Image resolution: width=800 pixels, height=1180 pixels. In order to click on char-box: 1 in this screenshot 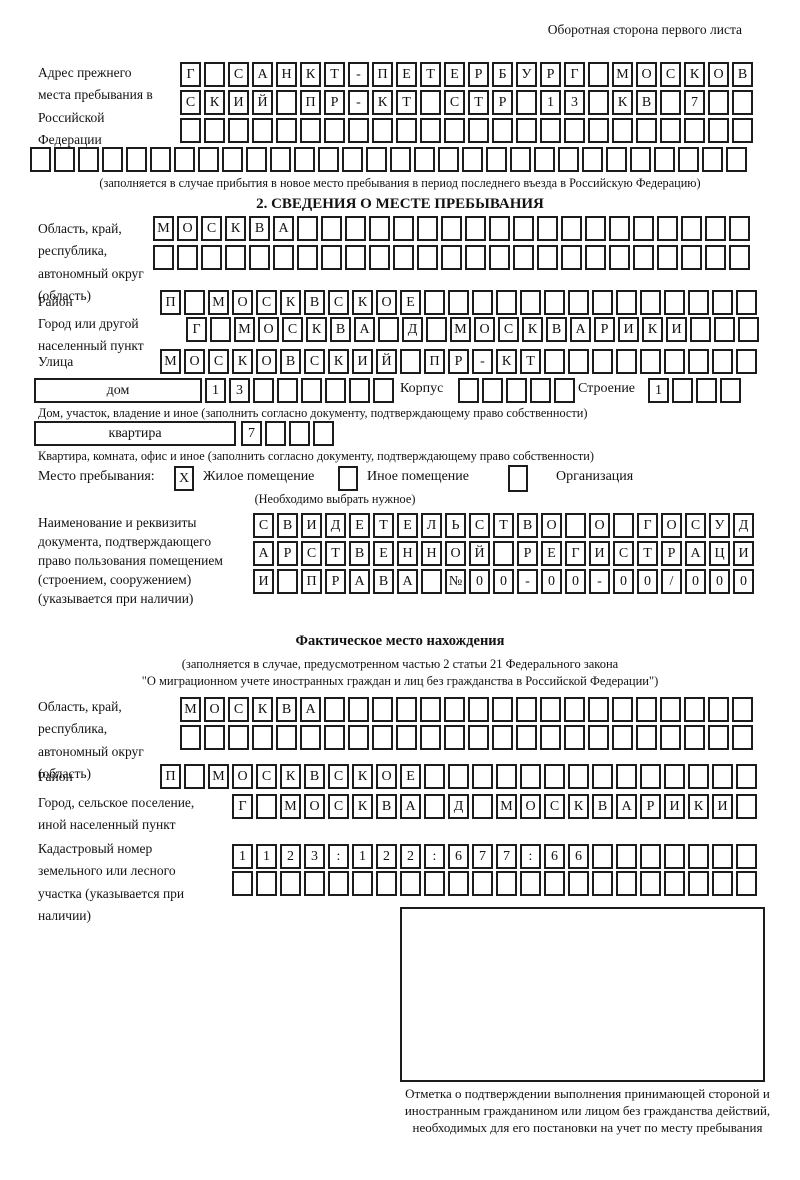, I will do `click(266, 856)`.